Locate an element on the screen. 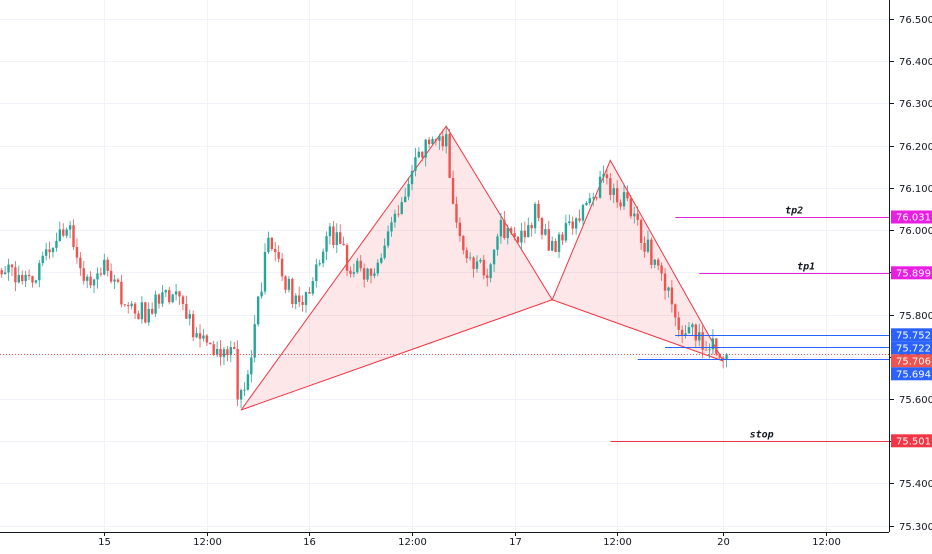 The width and height of the screenshot is (932, 554). price-tag-entry: 75.722 is located at coordinates (913, 348).